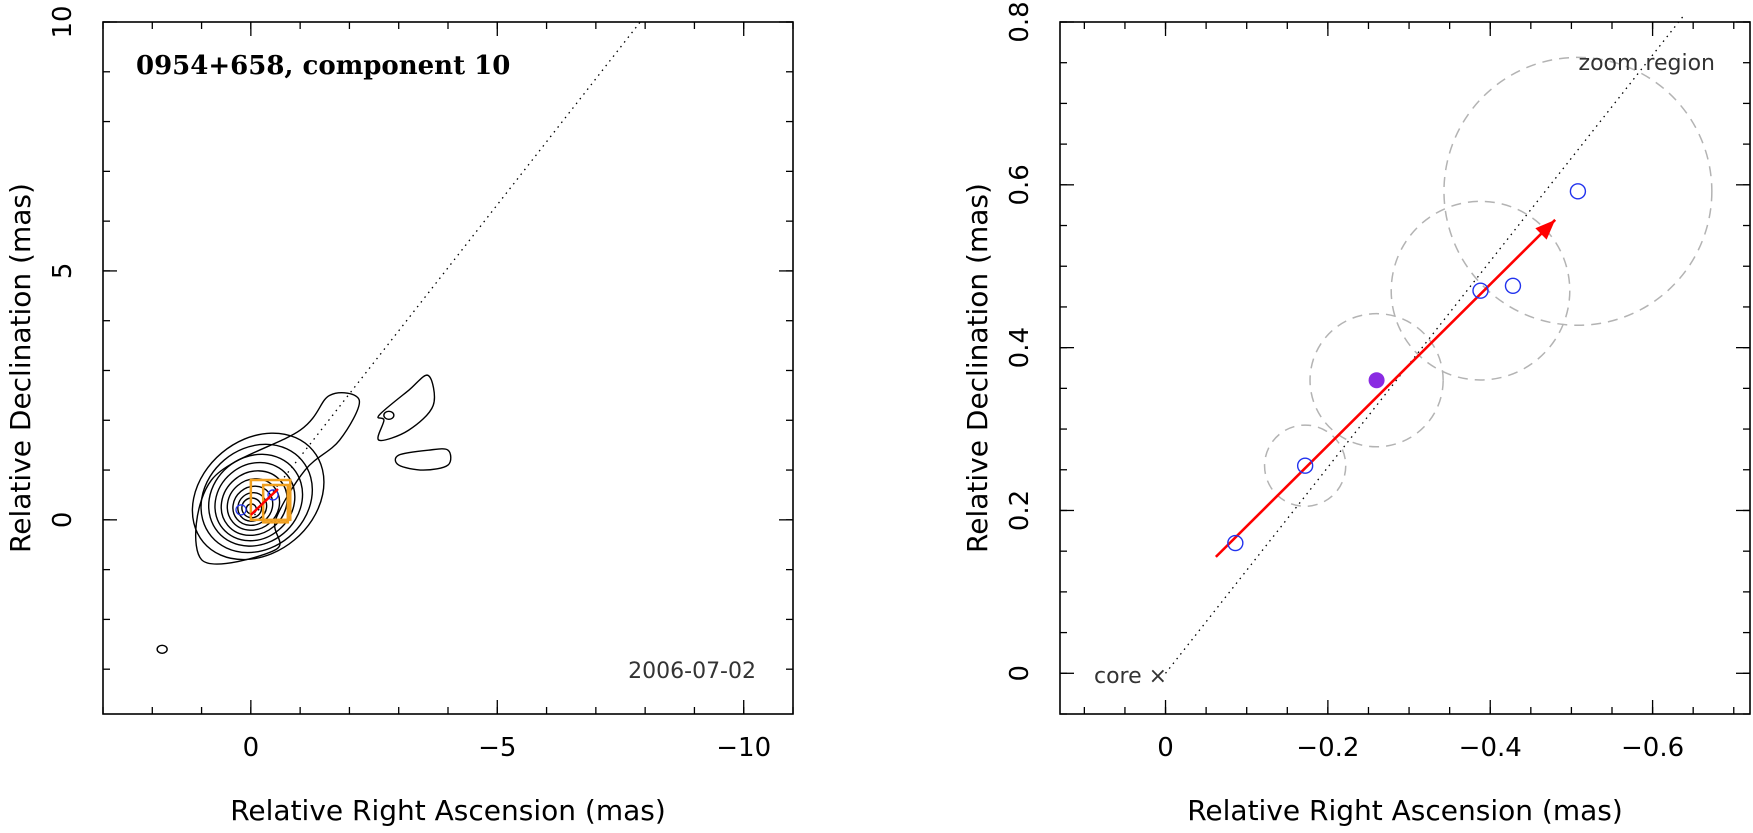 The image size is (1753, 833). Describe the element at coordinates (743, 748) in the screenshot. I see `x-tick-label: −10` at that location.